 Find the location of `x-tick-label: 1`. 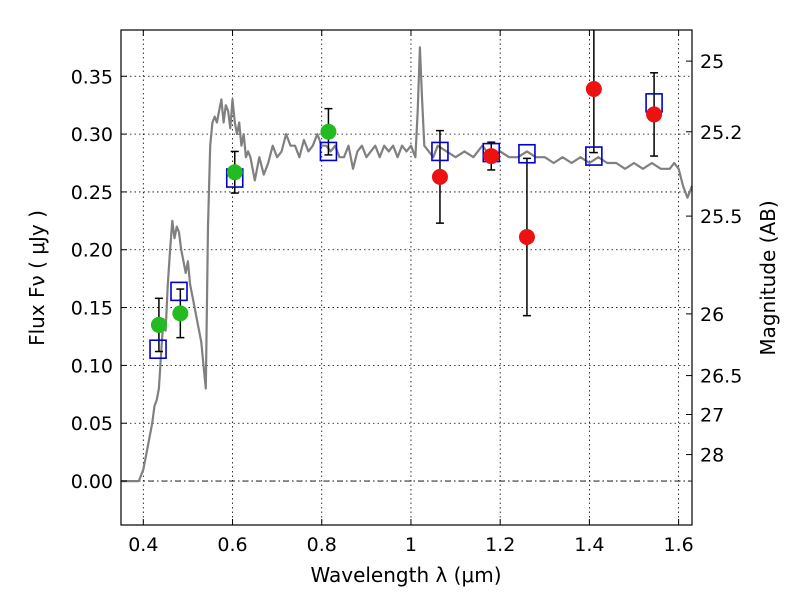

x-tick-label: 1 is located at coordinates (411, 545).